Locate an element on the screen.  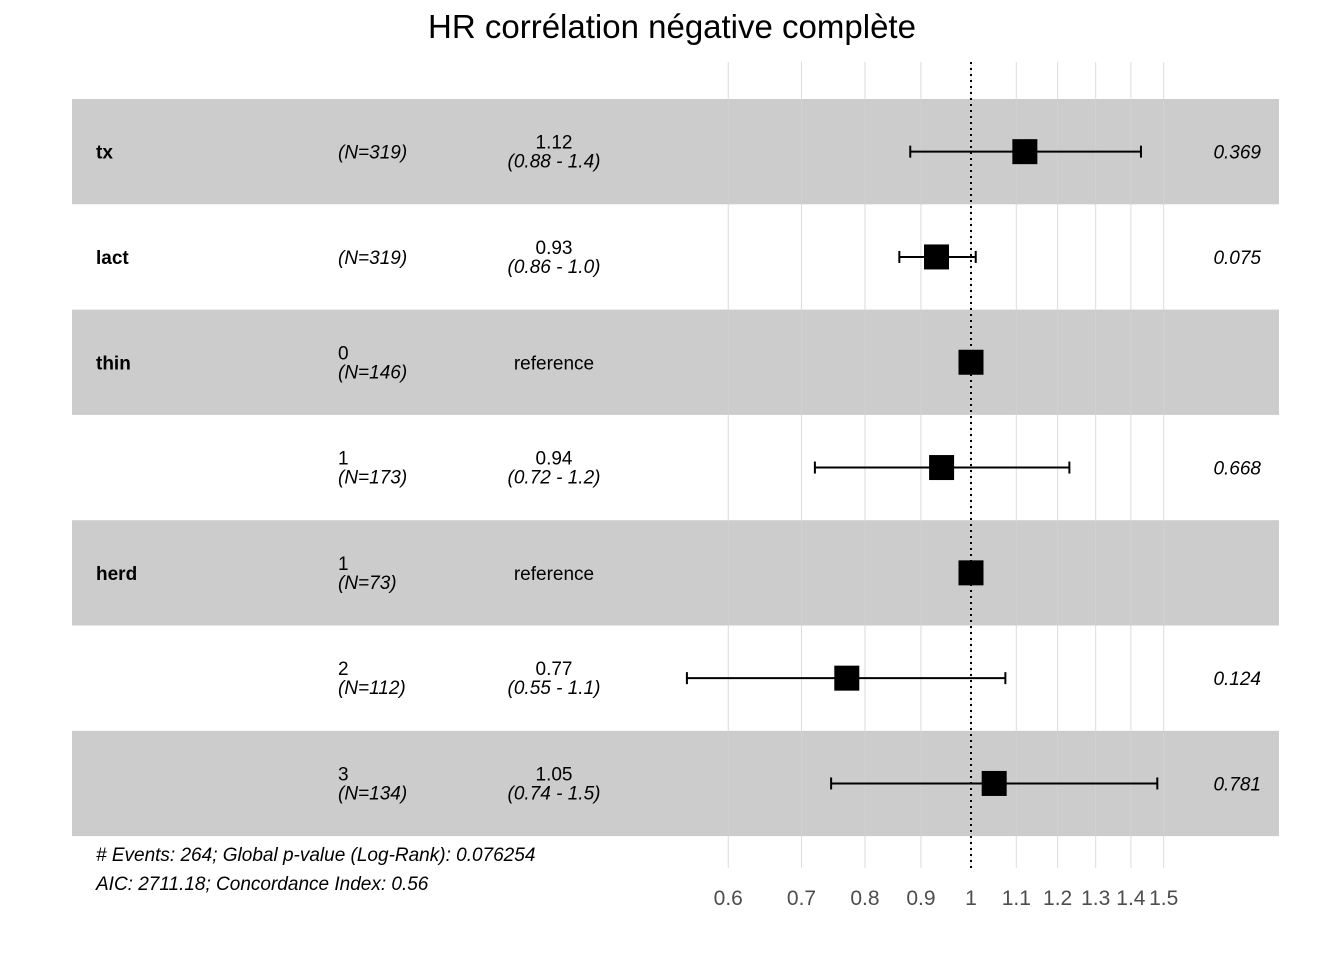
hr-value-label: 0.93 is located at coordinates (554, 248).